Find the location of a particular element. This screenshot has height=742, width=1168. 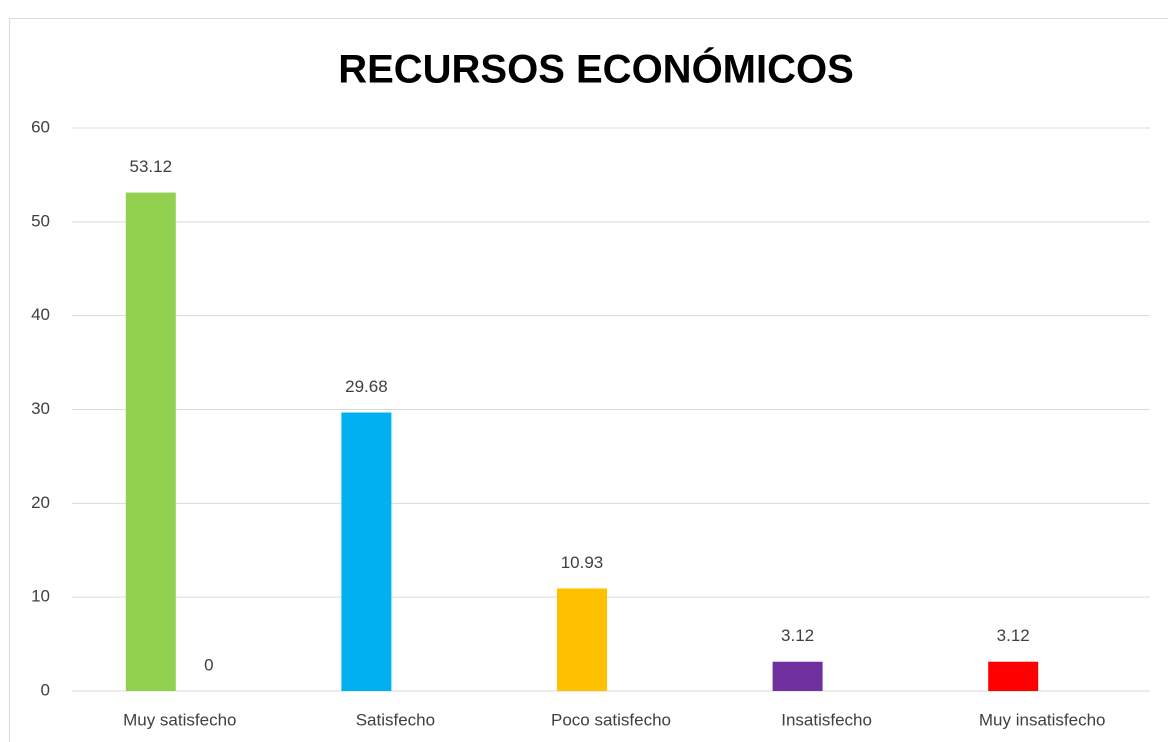

y-tick-label: 30 is located at coordinates (40, 408).